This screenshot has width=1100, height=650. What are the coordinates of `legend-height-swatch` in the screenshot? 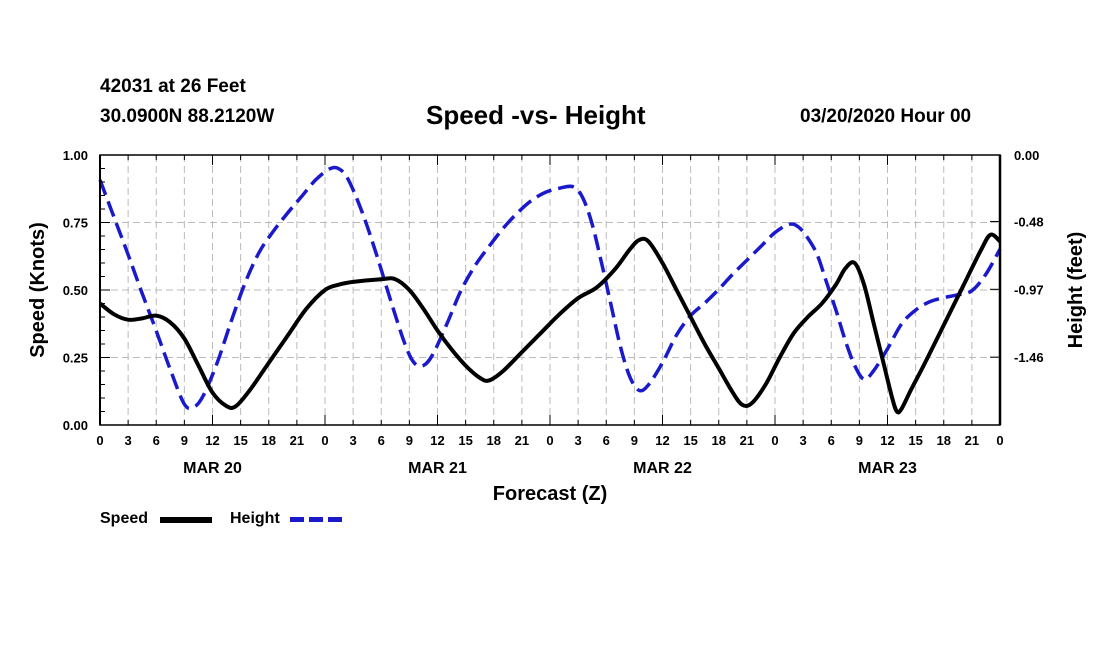 It's located at (316, 519).